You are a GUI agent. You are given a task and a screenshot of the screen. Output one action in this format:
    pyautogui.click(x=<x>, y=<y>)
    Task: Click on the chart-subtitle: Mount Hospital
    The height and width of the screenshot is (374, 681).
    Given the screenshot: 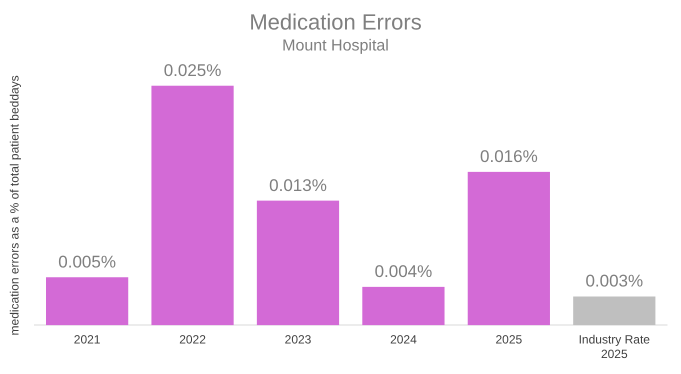 What is the action you would take?
    pyautogui.click(x=335, y=45)
    